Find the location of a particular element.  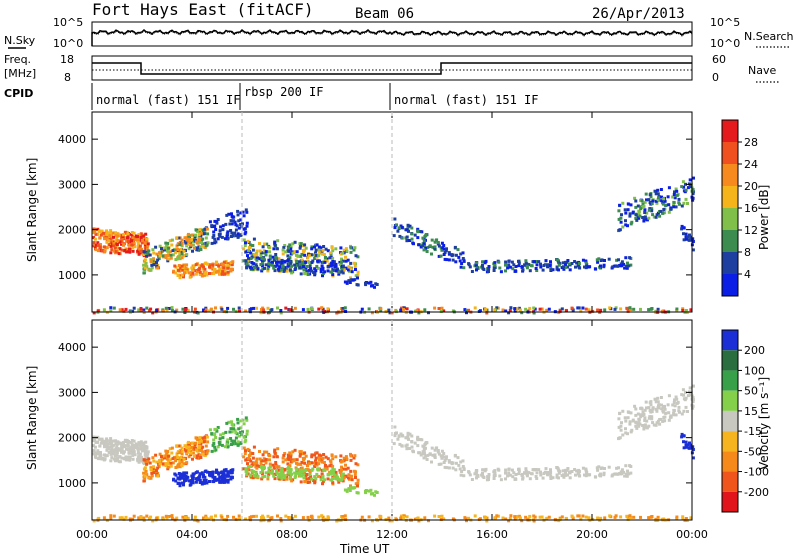

nsky-line is located at coordinates (392, 37).